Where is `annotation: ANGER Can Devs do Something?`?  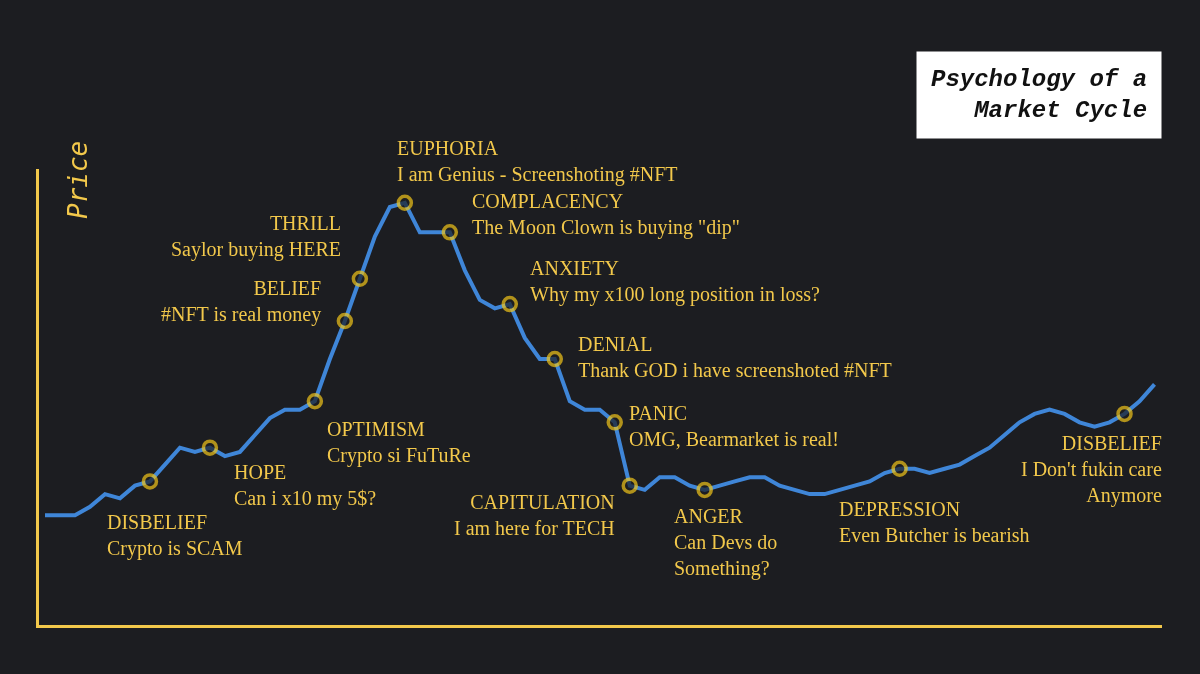
annotation: ANGER Can Devs do Something? is located at coordinates (726, 542).